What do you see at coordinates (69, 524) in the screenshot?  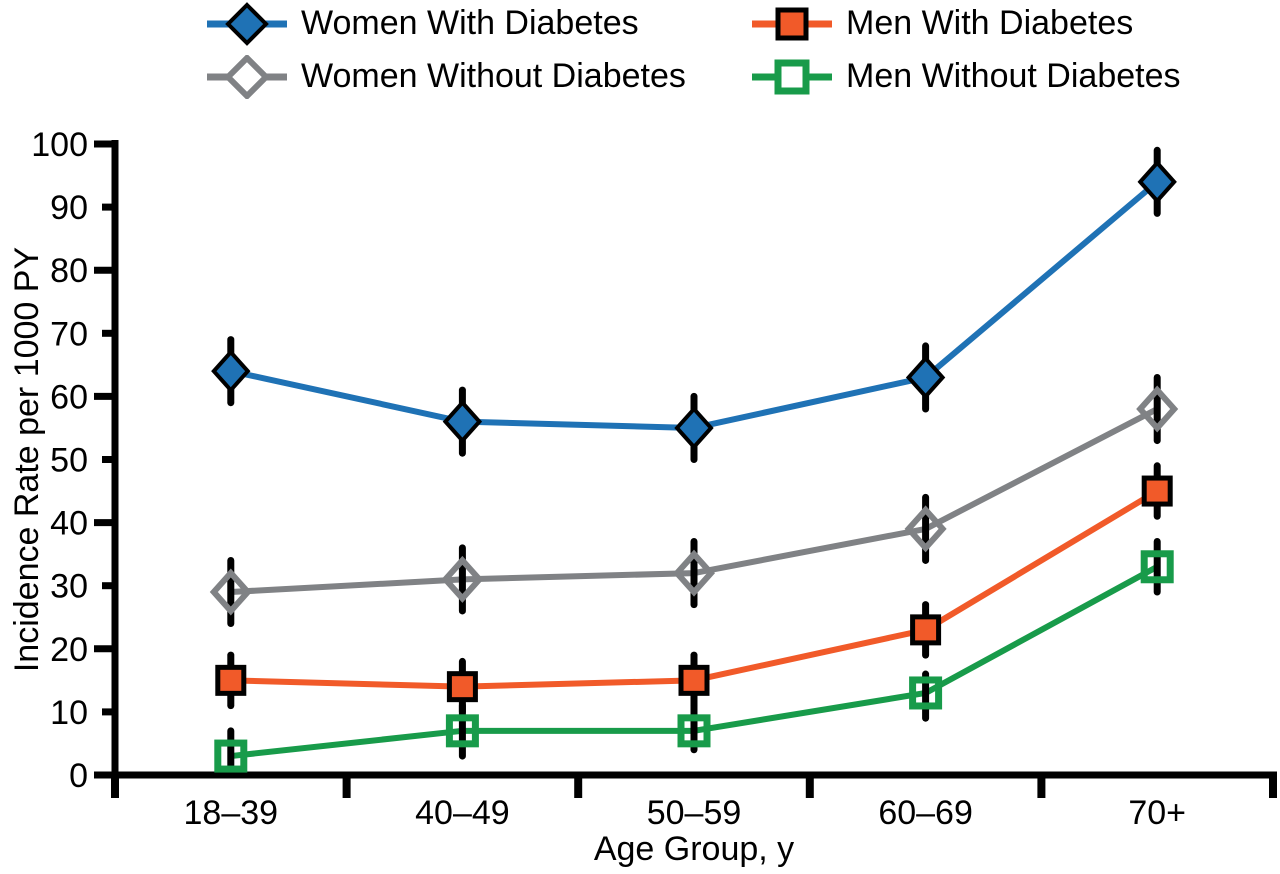 I see `y-tick-label: 40` at bounding box center [69, 524].